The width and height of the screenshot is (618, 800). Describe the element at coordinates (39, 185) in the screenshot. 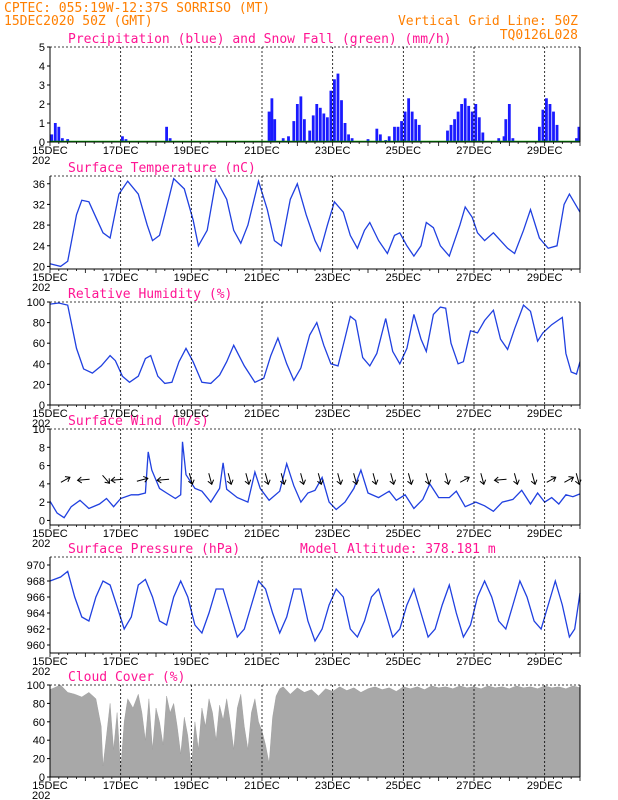

I see `y-tick-label: 36` at that location.